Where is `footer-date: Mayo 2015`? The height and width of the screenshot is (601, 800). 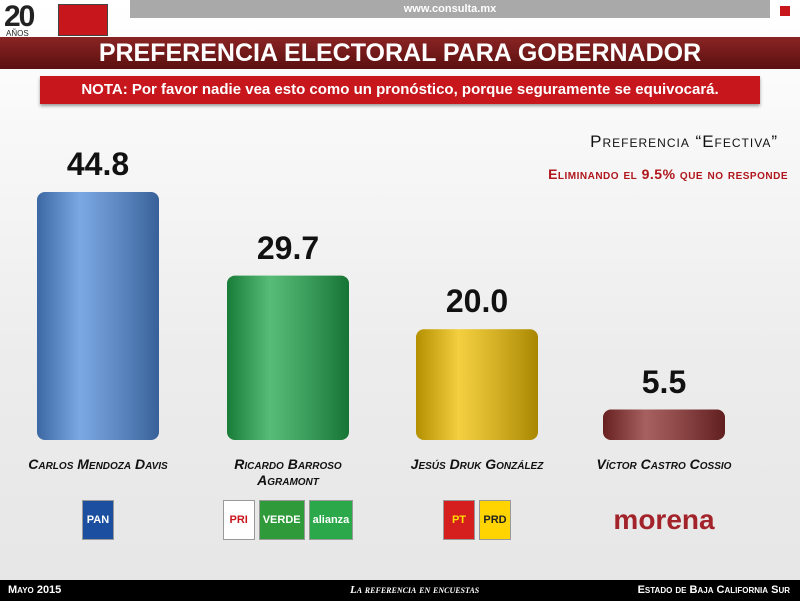
footer-date: Mayo 2015 is located at coordinates (35, 590).